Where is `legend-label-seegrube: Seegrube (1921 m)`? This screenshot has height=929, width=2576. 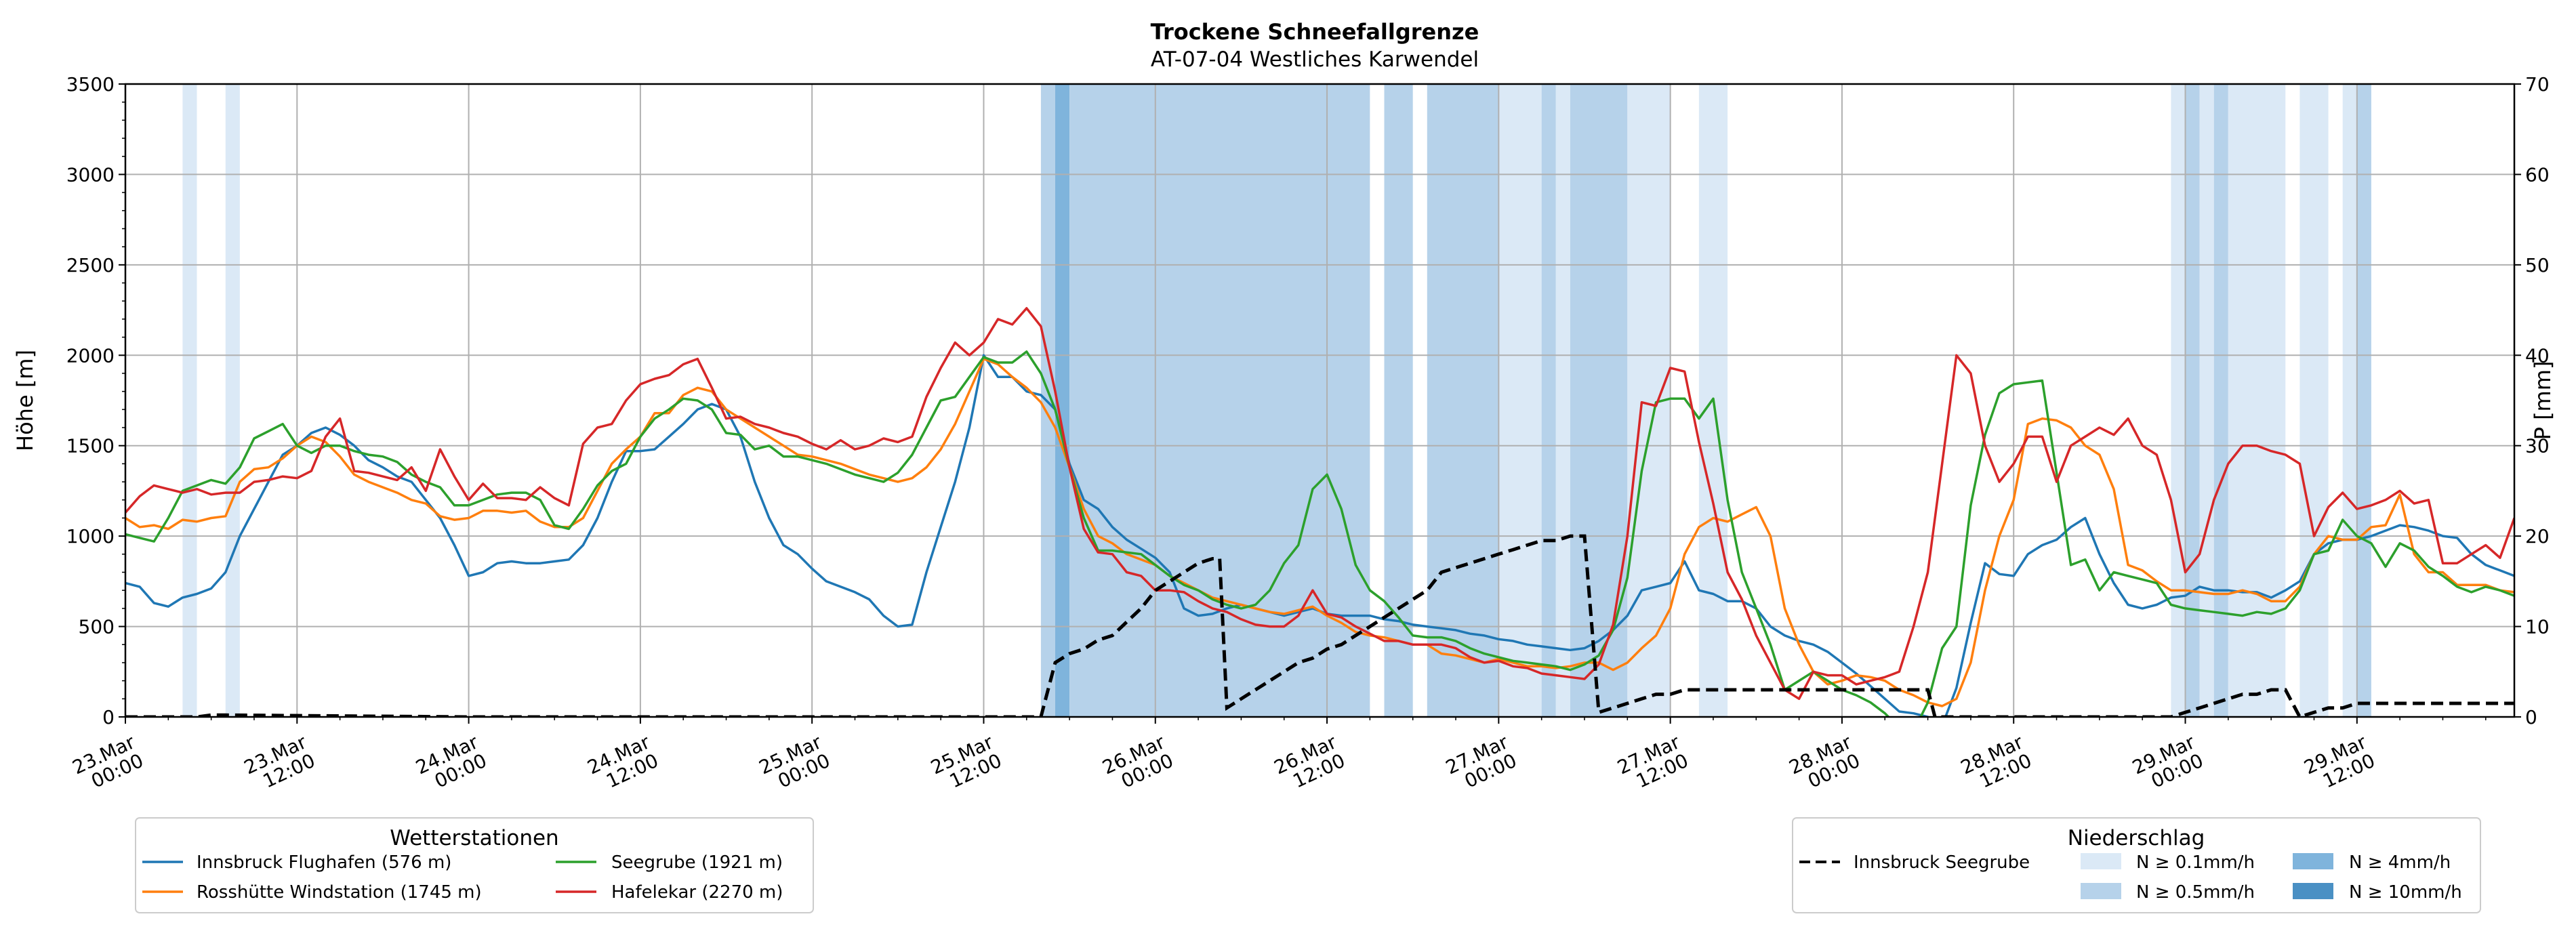
legend-label-seegrube: Seegrube (1921 m) is located at coordinates (697, 862).